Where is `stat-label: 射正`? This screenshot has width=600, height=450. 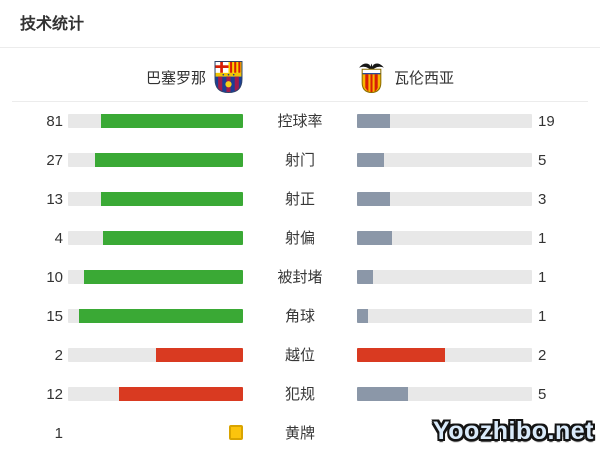
stat-label: 射正 is located at coordinates (299, 199).